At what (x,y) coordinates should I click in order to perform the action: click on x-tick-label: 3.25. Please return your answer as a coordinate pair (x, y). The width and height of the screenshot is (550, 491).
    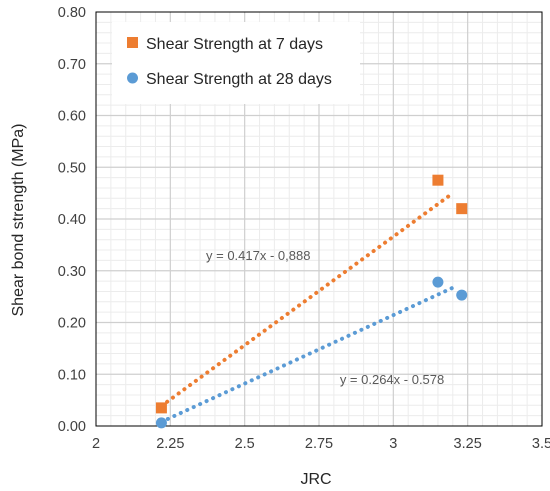
    Looking at the image, I should click on (468, 444).